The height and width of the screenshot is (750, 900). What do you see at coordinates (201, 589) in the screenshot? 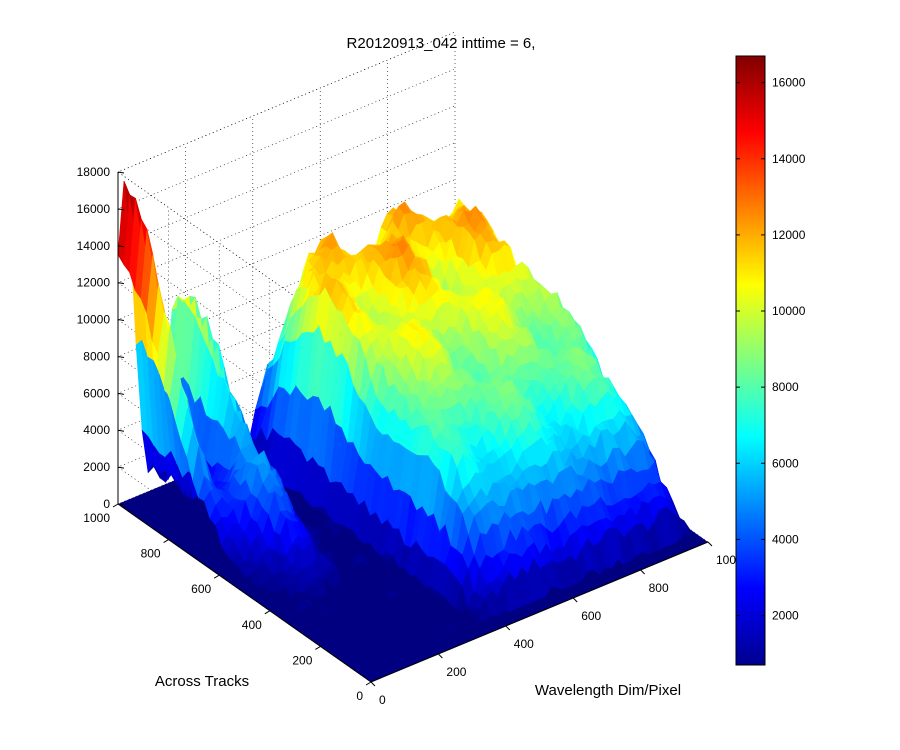
I see `y-tick-label-3: 600` at bounding box center [201, 589].